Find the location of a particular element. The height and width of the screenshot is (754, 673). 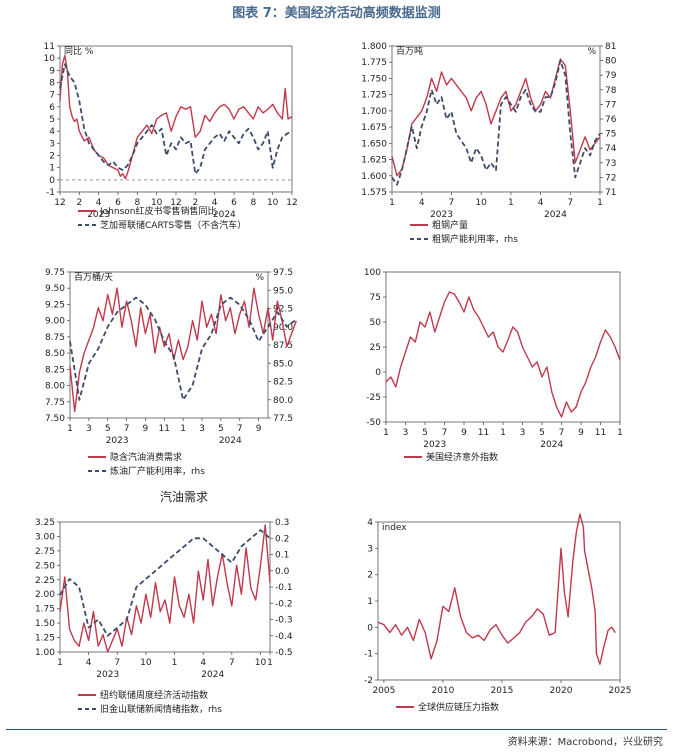

footer-rule is located at coordinates (336, 729).